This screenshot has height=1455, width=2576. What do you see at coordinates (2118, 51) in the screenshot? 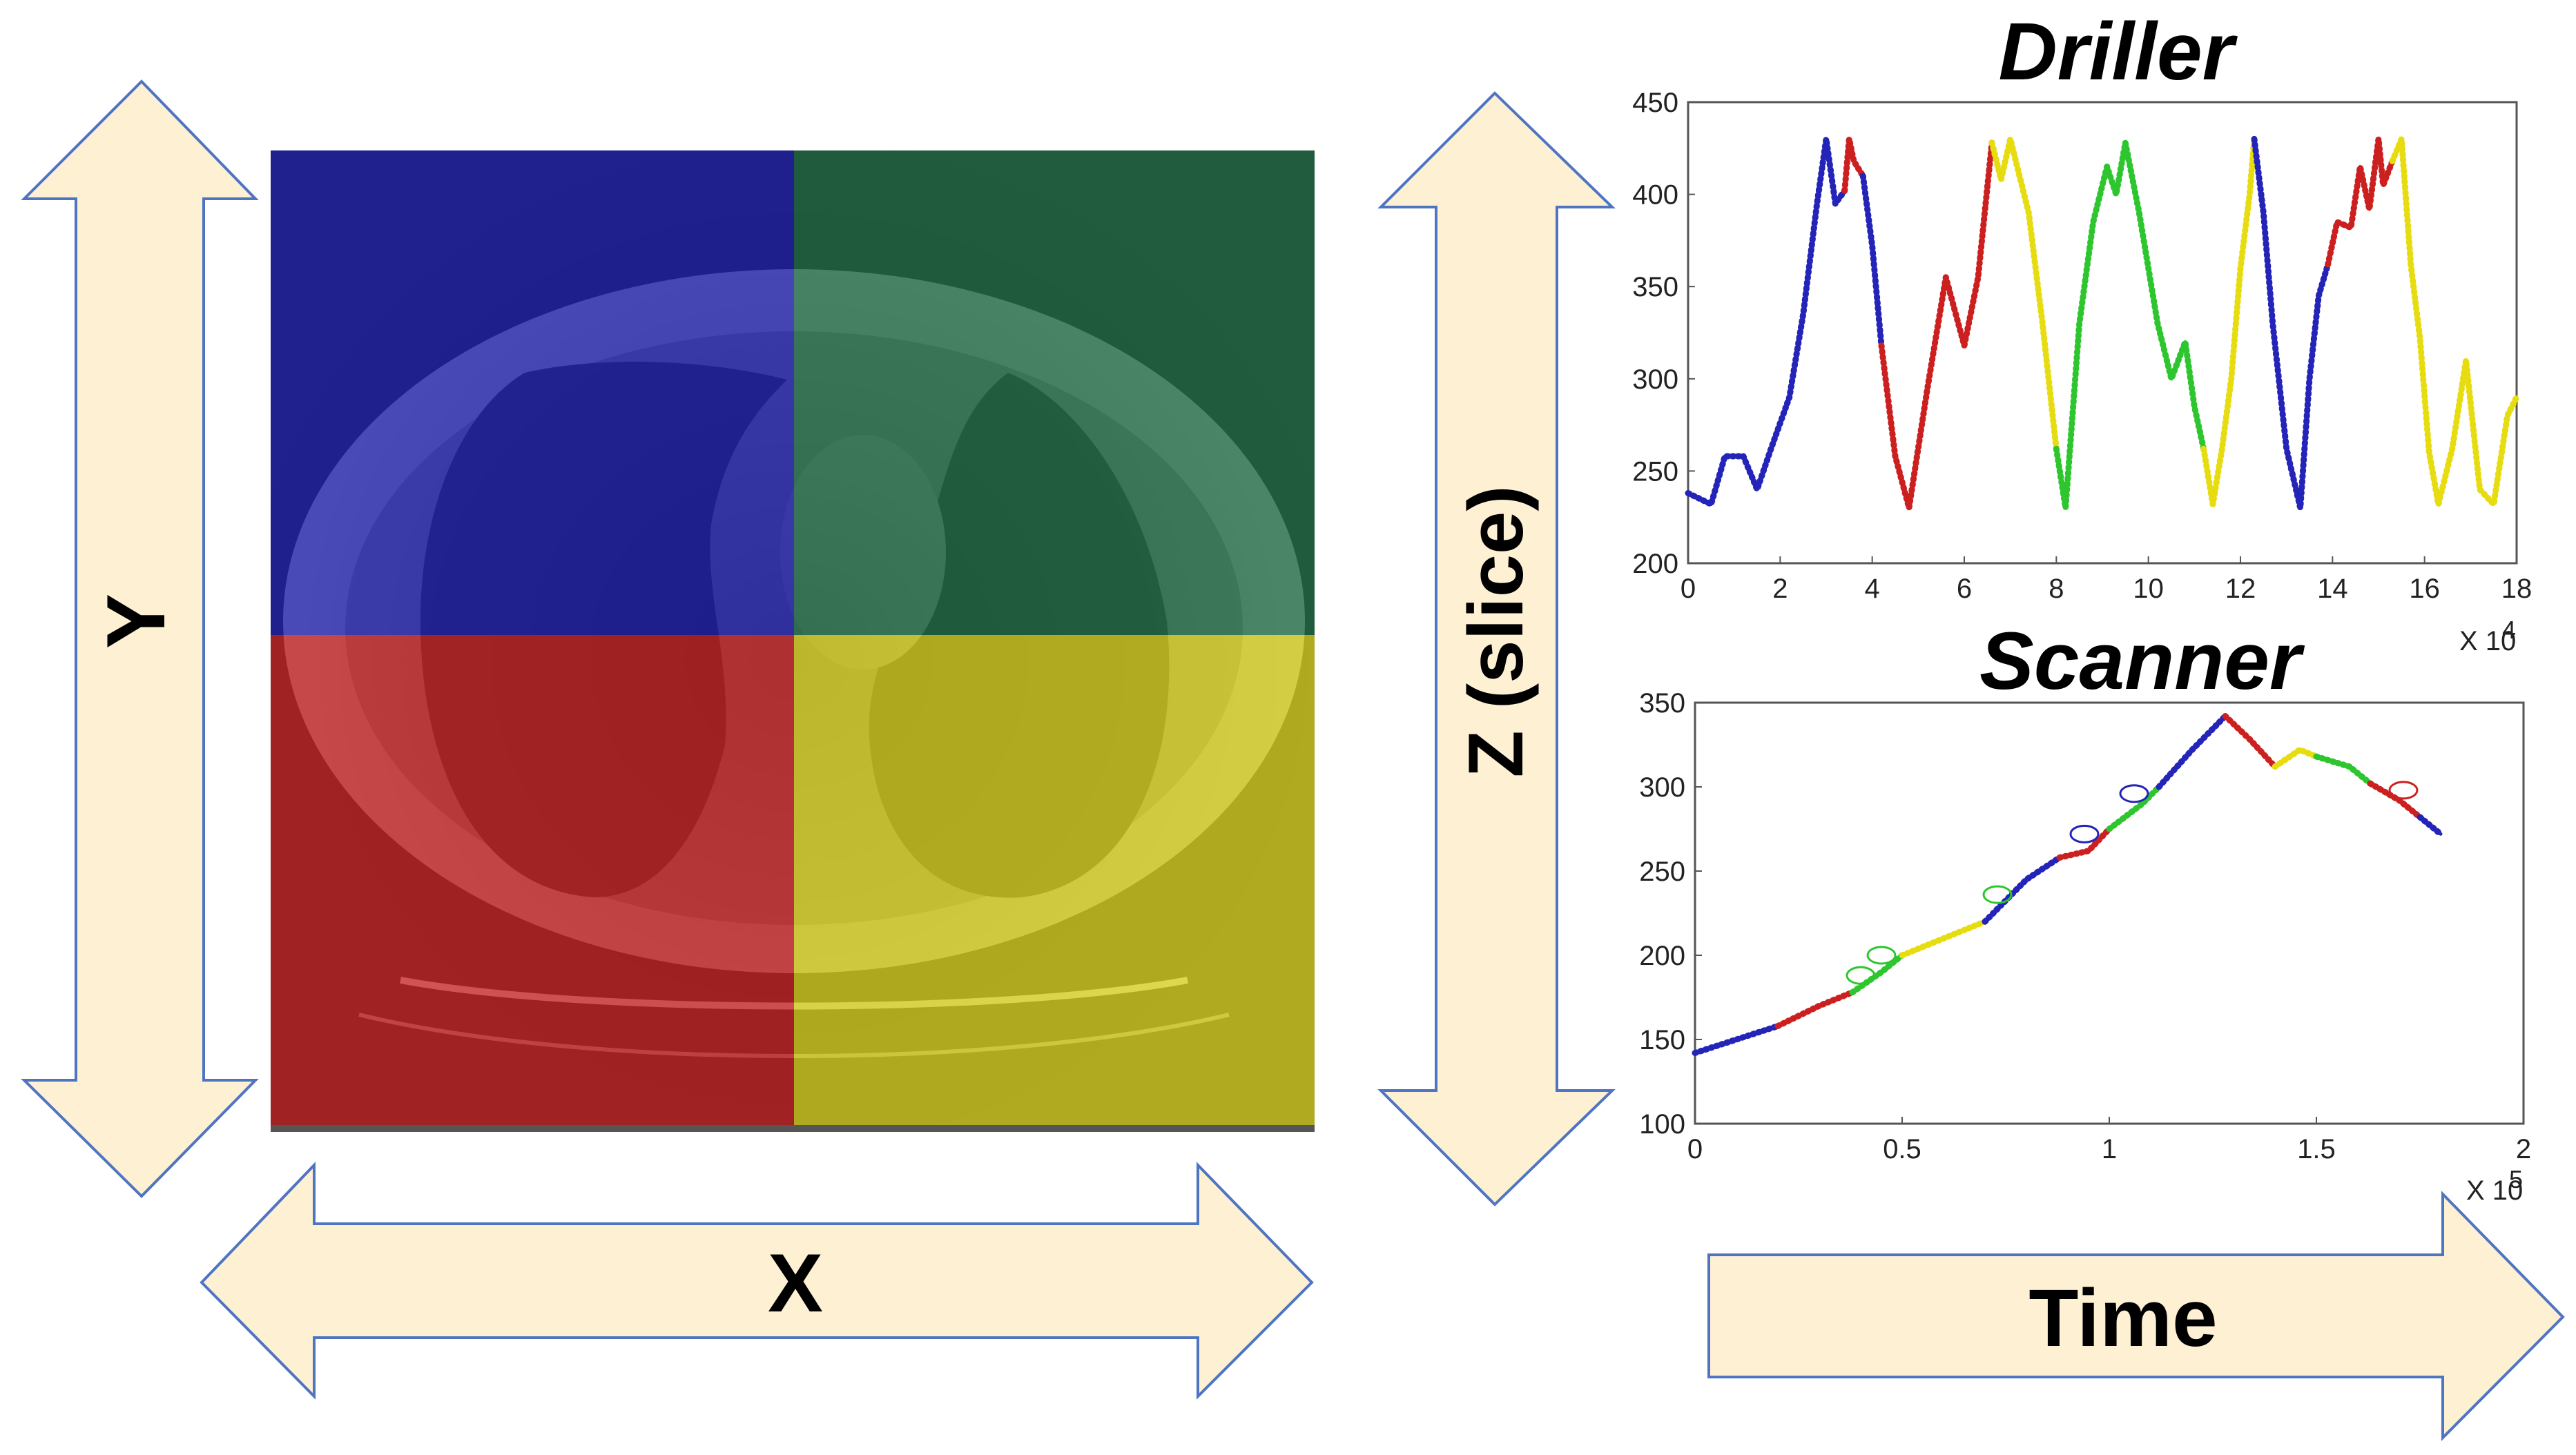
I see `driller-chart-title: Driller` at bounding box center [2118, 51].